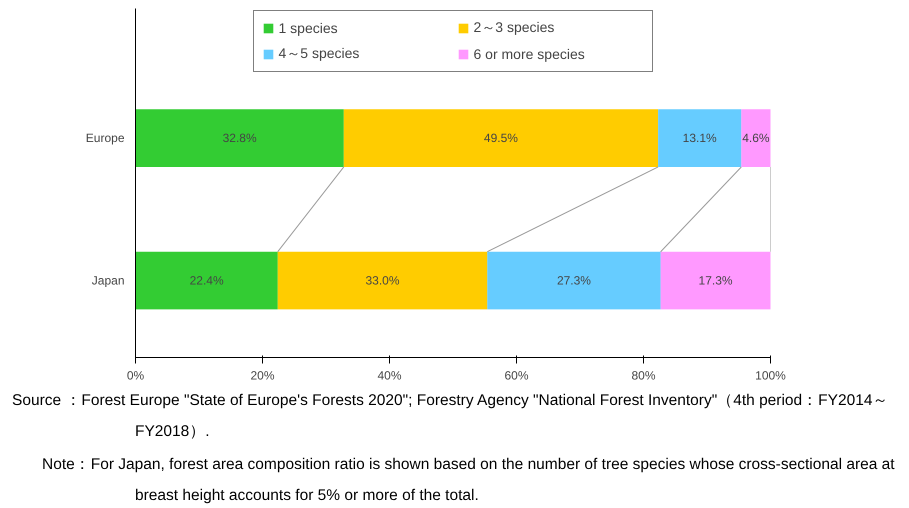 Image resolution: width=909 pixels, height=508 pixels. I want to click on source-note: Source ：Forest Europe "State of Europe's Forests 2020"; Forestry Agency "National Forest Inventory"（4th period：FY2014～FY2018）., so click(451, 416).